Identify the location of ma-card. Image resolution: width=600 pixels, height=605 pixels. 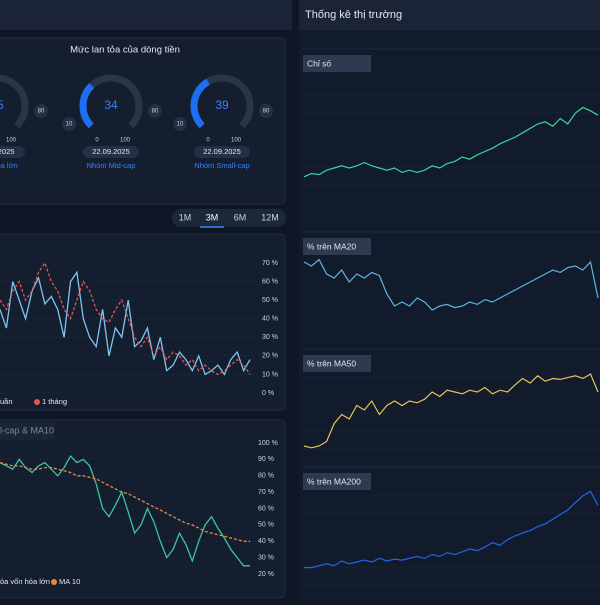
(143, 509).